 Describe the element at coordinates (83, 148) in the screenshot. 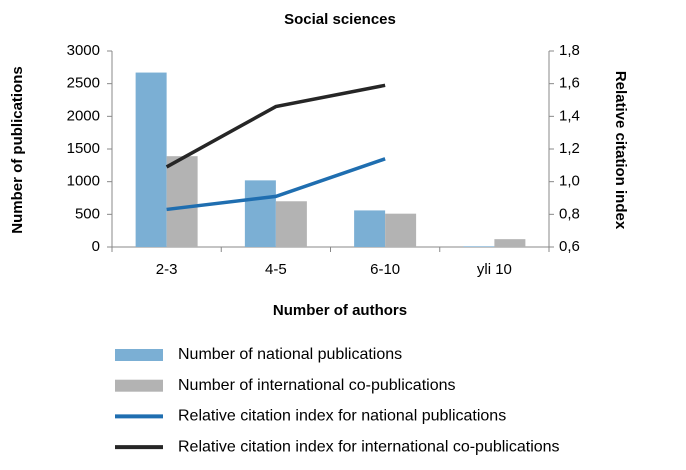

I see `y-tick-label: 1500` at that location.